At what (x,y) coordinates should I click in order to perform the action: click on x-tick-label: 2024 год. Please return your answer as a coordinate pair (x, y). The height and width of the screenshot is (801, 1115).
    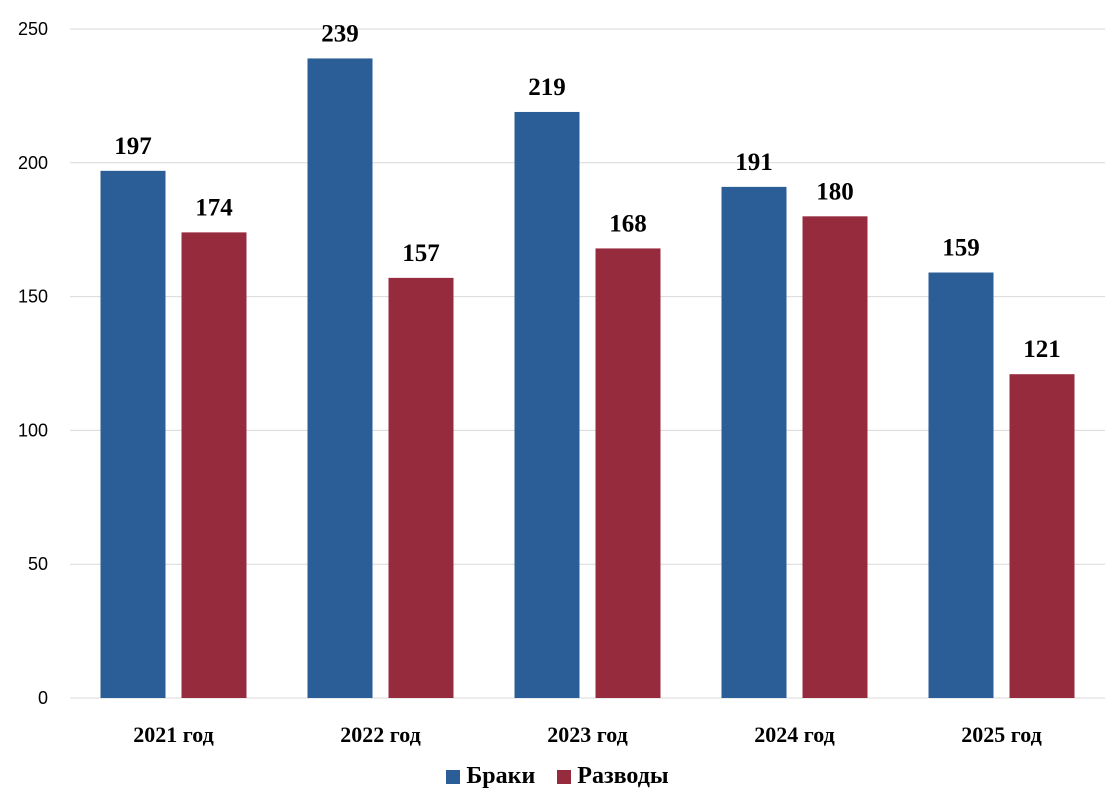
    Looking at the image, I should click on (794, 734).